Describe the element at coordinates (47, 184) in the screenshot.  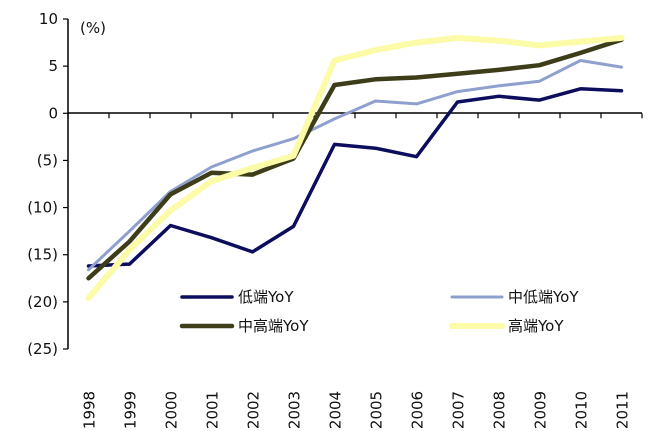
I see `y-tick-group: 10 5 0 (5) (10) (15) (20) (25)` at that location.